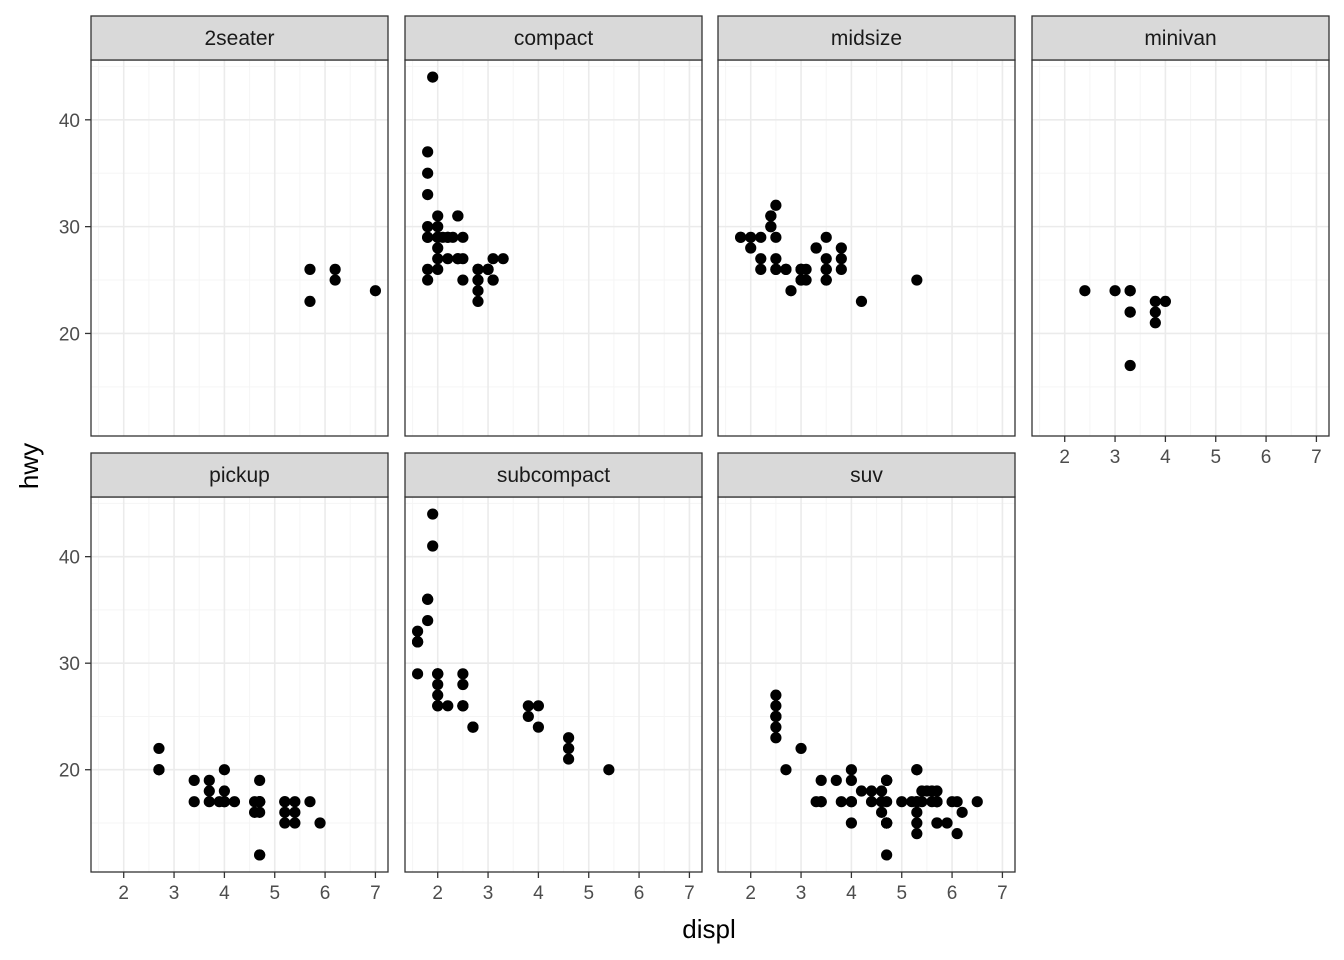 The height and width of the screenshot is (960, 1344). I want to click on facet-panel-subcompact: subcompact 2 3 4 5 6 7, so click(553, 678).